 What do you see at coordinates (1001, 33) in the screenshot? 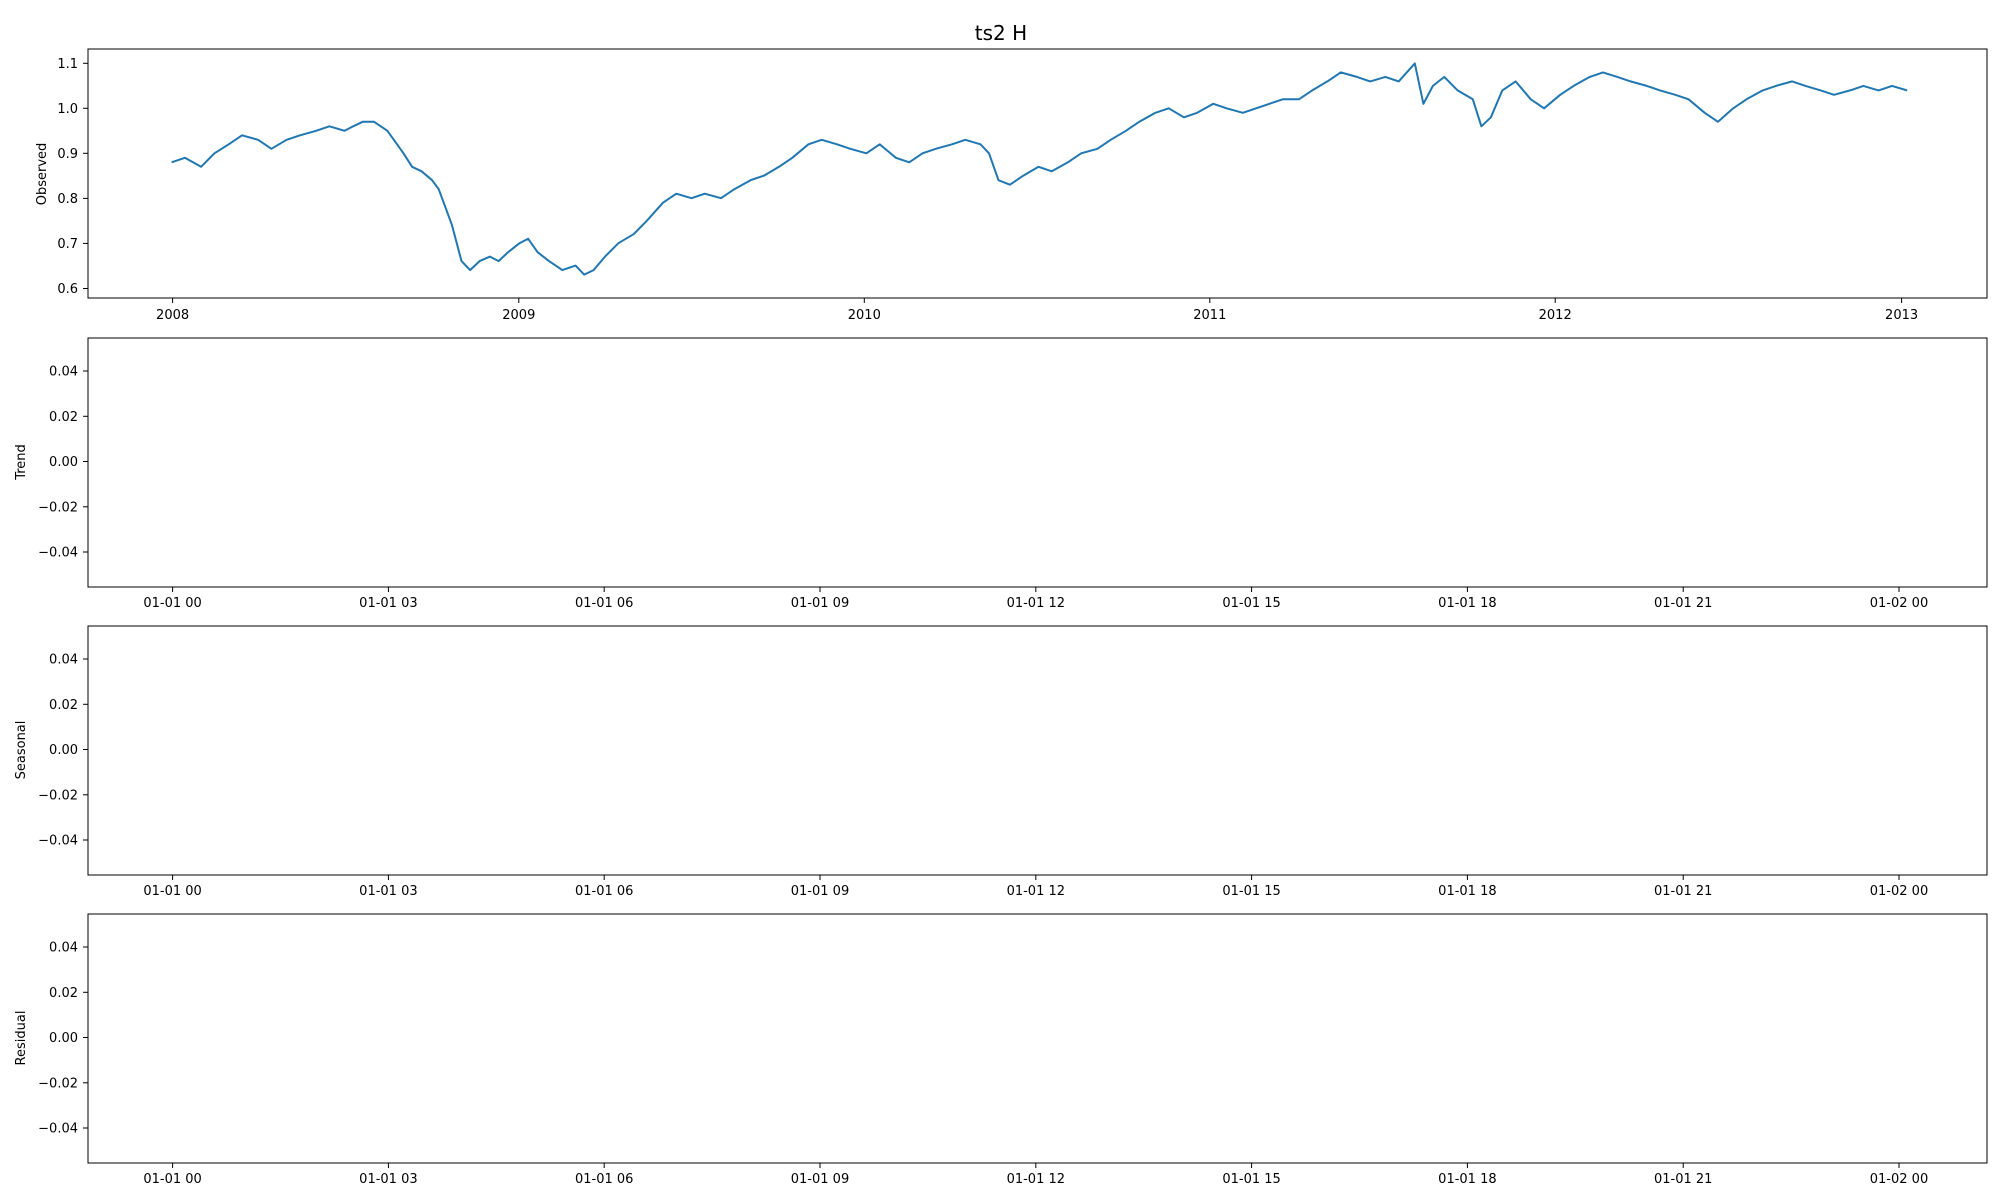
I see `chart-title: ts2 H` at bounding box center [1001, 33].